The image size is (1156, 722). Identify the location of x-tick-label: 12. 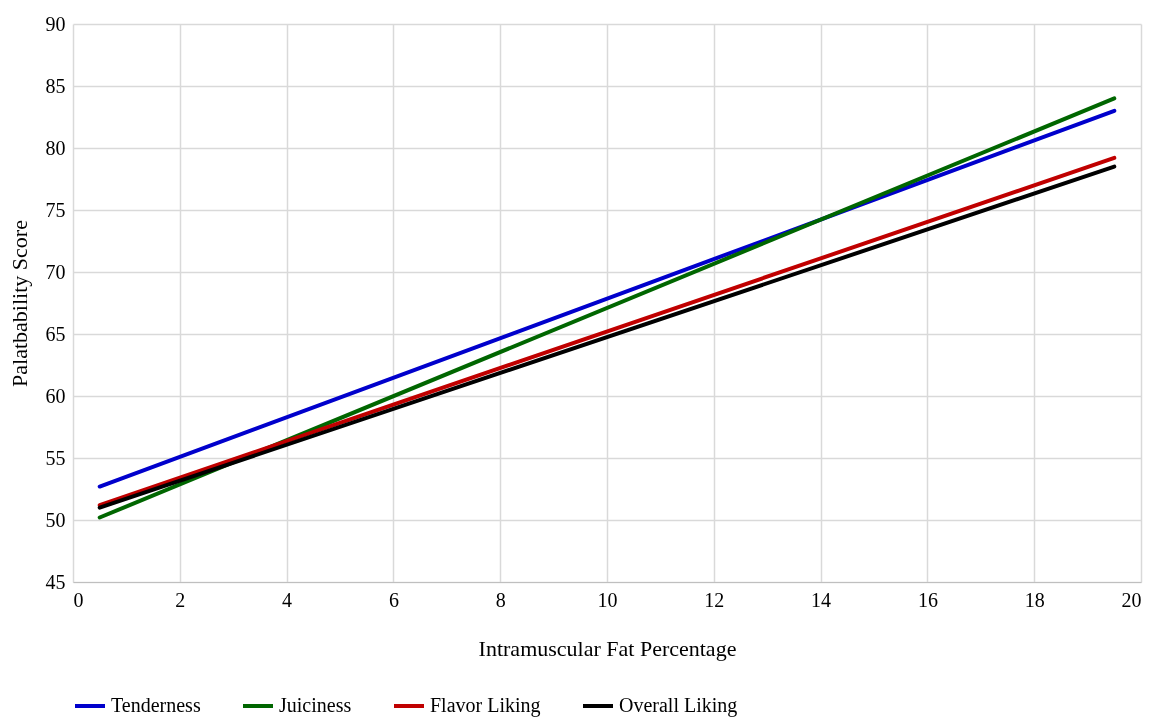
(714, 599).